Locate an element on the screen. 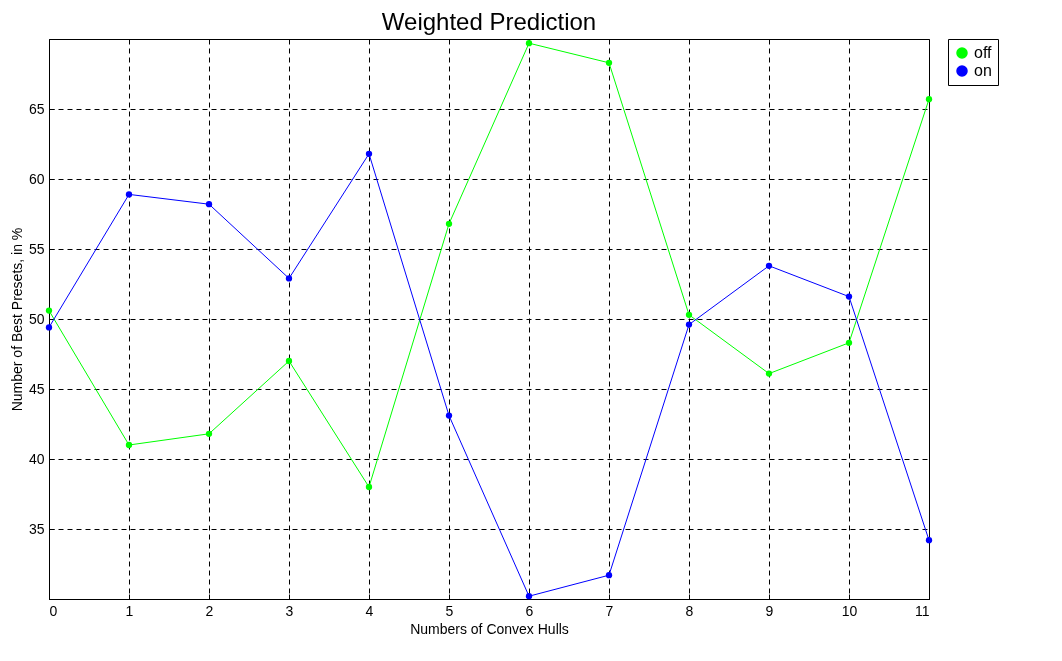  x-tick-label: 0 is located at coordinates (53, 610).